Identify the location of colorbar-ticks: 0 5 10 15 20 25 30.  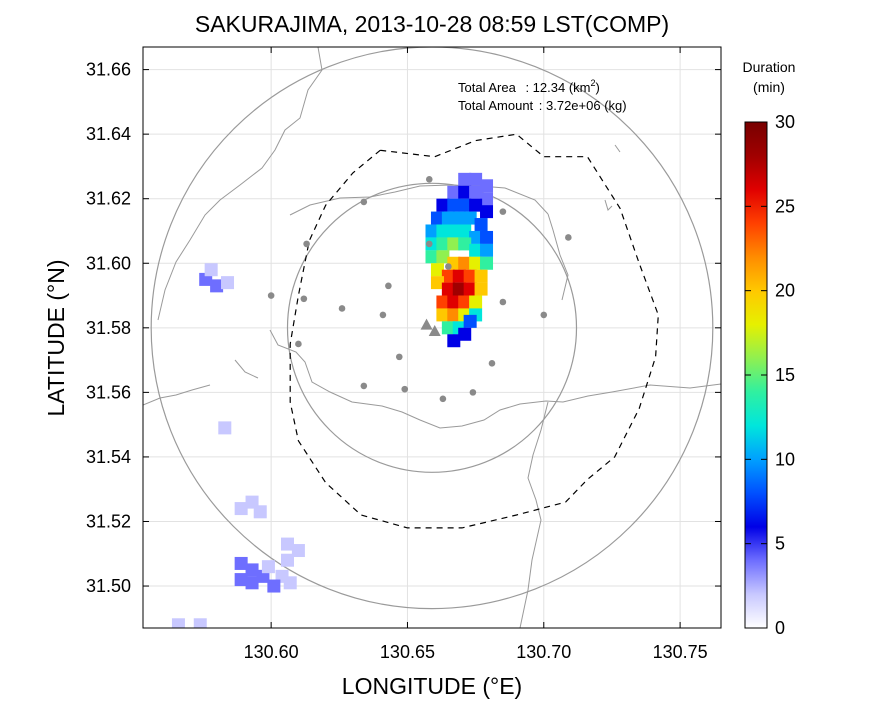
(770, 375).